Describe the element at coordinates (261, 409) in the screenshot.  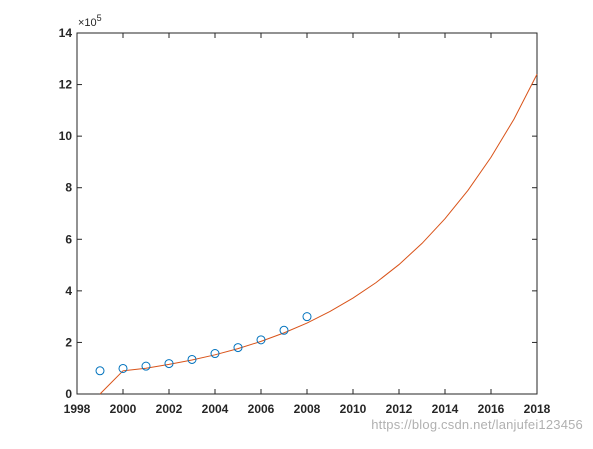
I see `x-tick-label: 2006` at that location.